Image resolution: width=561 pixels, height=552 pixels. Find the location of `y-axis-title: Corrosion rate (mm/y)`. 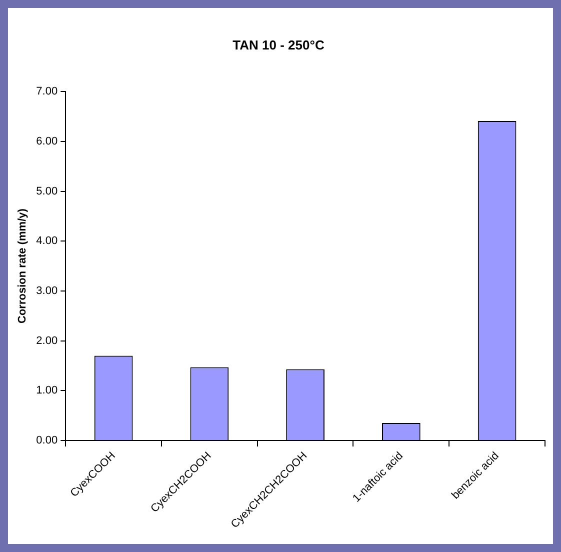

y-axis-title: Corrosion rate (mm/y) is located at coordinates (22, 266).